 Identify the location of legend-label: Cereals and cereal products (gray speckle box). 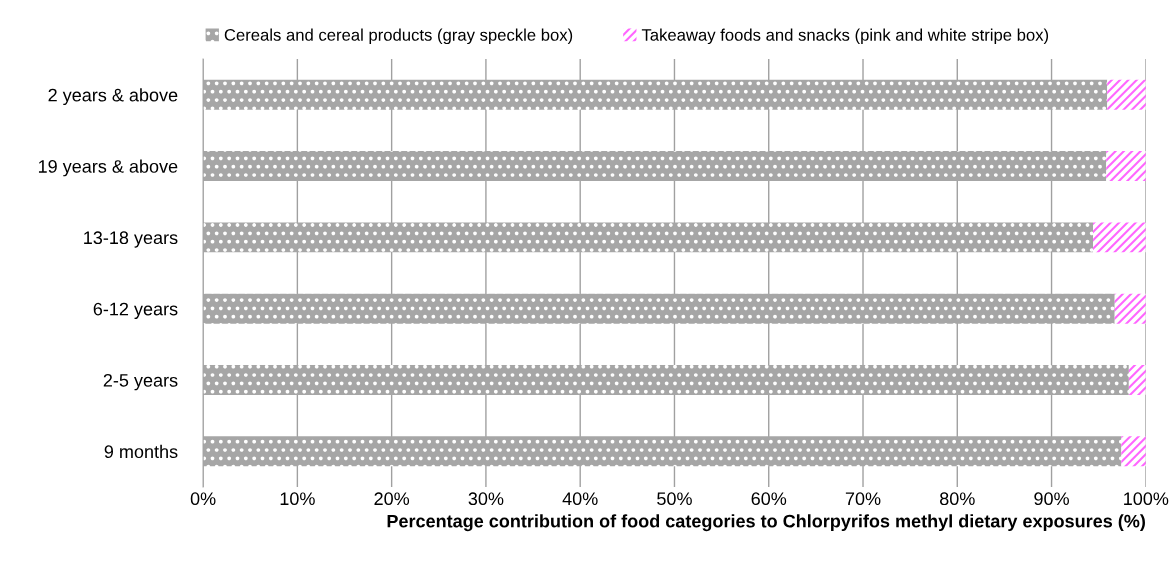
(398, 36).